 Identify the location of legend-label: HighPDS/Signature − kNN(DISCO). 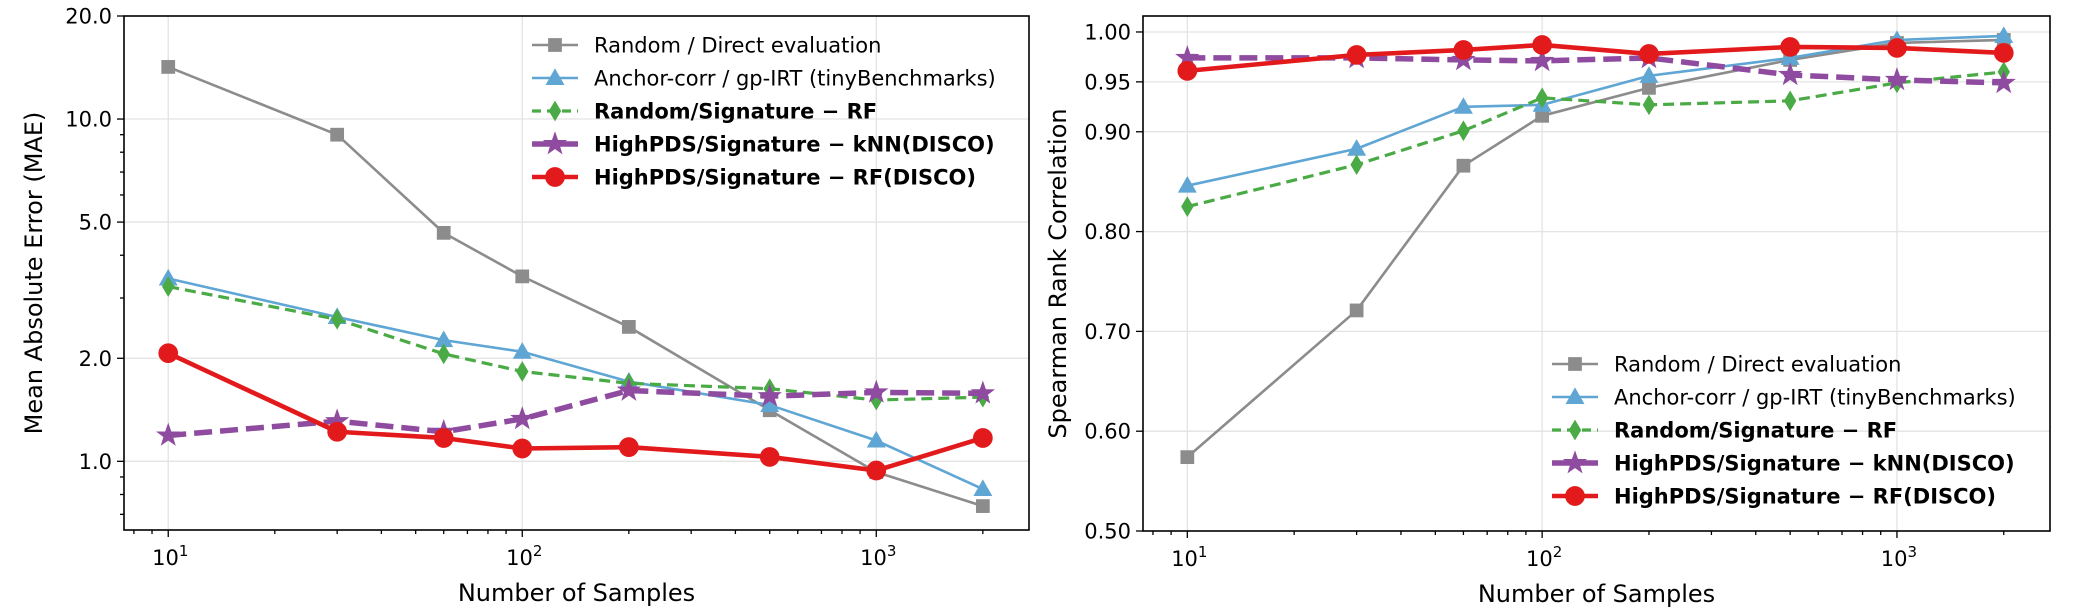
(794, 145).